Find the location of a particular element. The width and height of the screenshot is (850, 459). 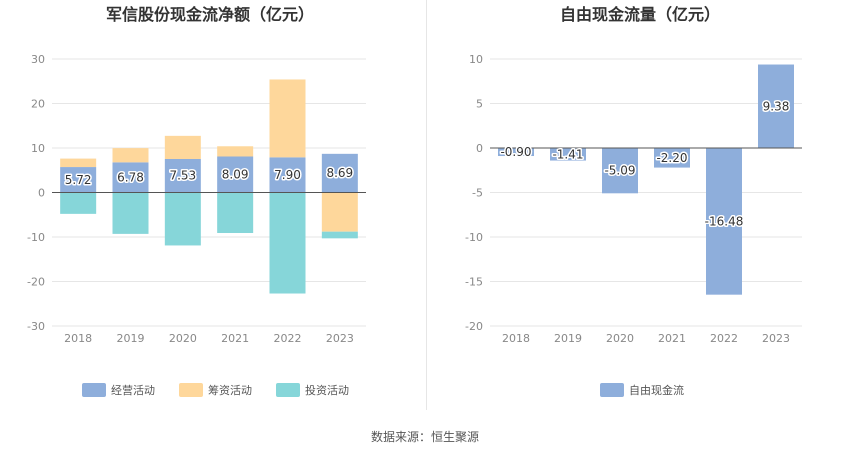

bar-经营活动-2020 is located at coordinates (182, 175).